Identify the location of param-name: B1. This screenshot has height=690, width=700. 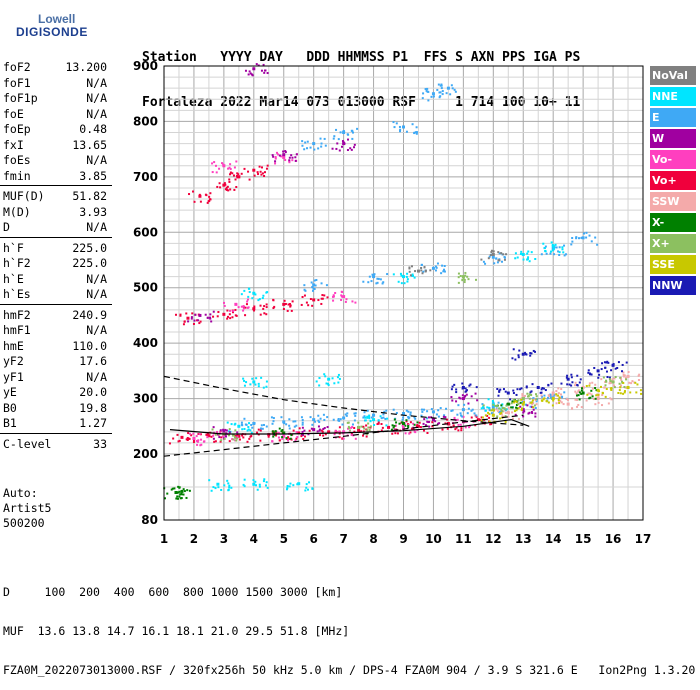
(10, 423).